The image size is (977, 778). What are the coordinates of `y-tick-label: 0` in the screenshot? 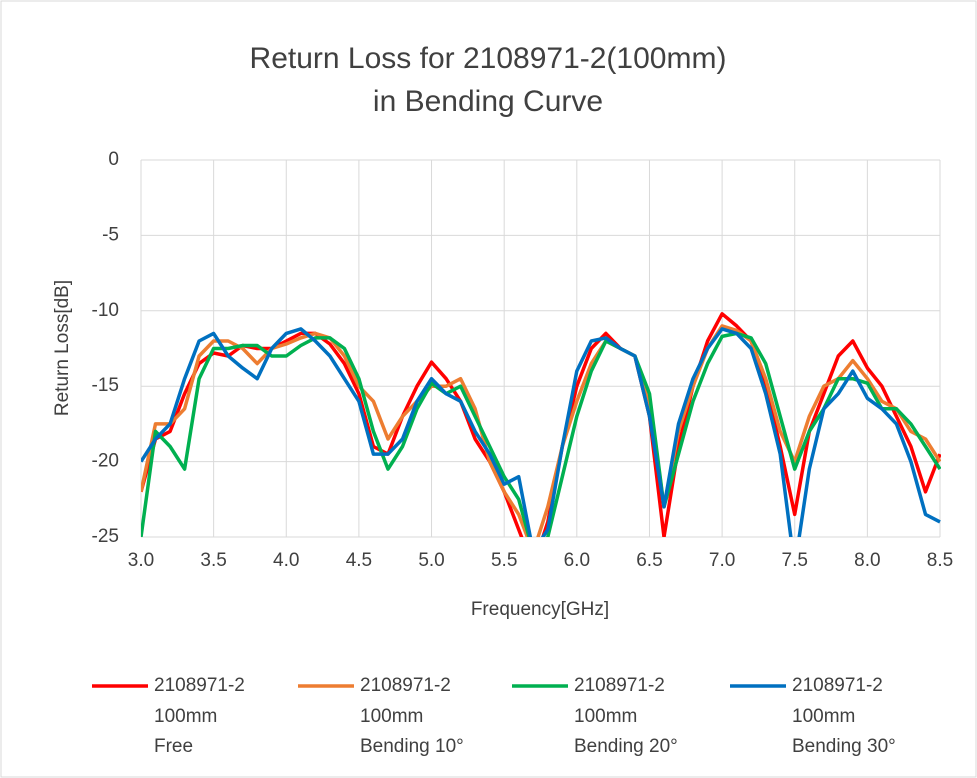 It's located at (113, 159).